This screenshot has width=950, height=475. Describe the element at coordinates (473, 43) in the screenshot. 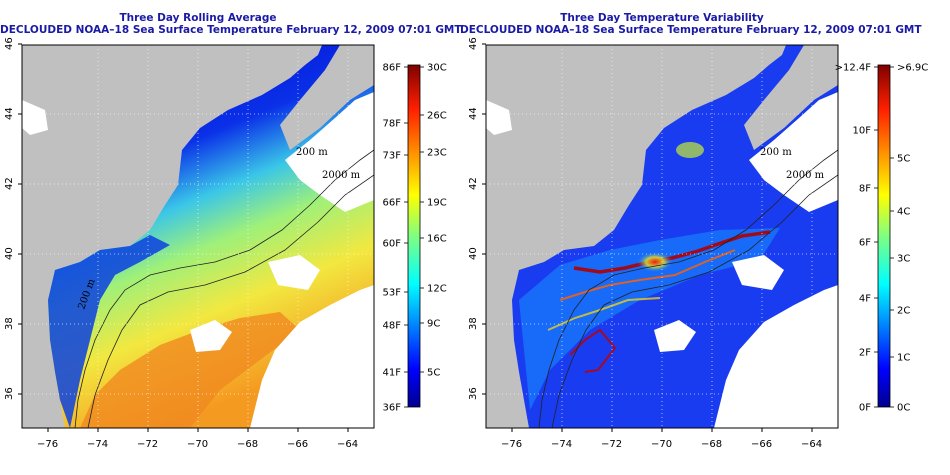

I see `right-lat-tick: 46` at that location.